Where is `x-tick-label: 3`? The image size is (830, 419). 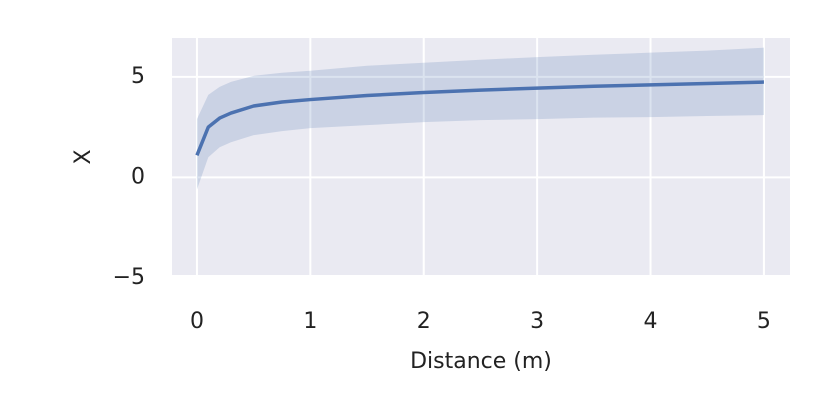
x-tick-label: 3 is located at coordinates (537, 321).